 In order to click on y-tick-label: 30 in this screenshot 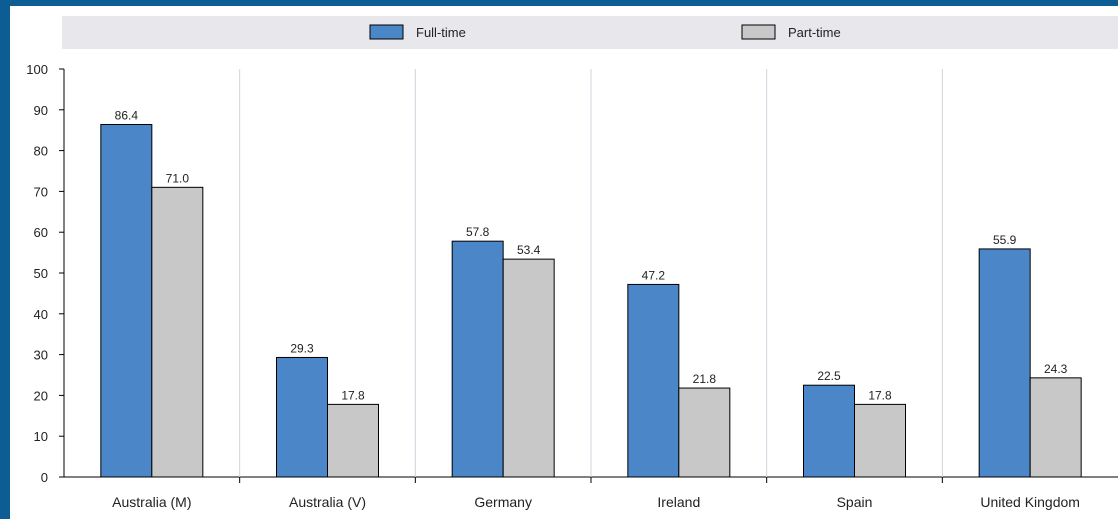, I will do `click(41, 355)`.